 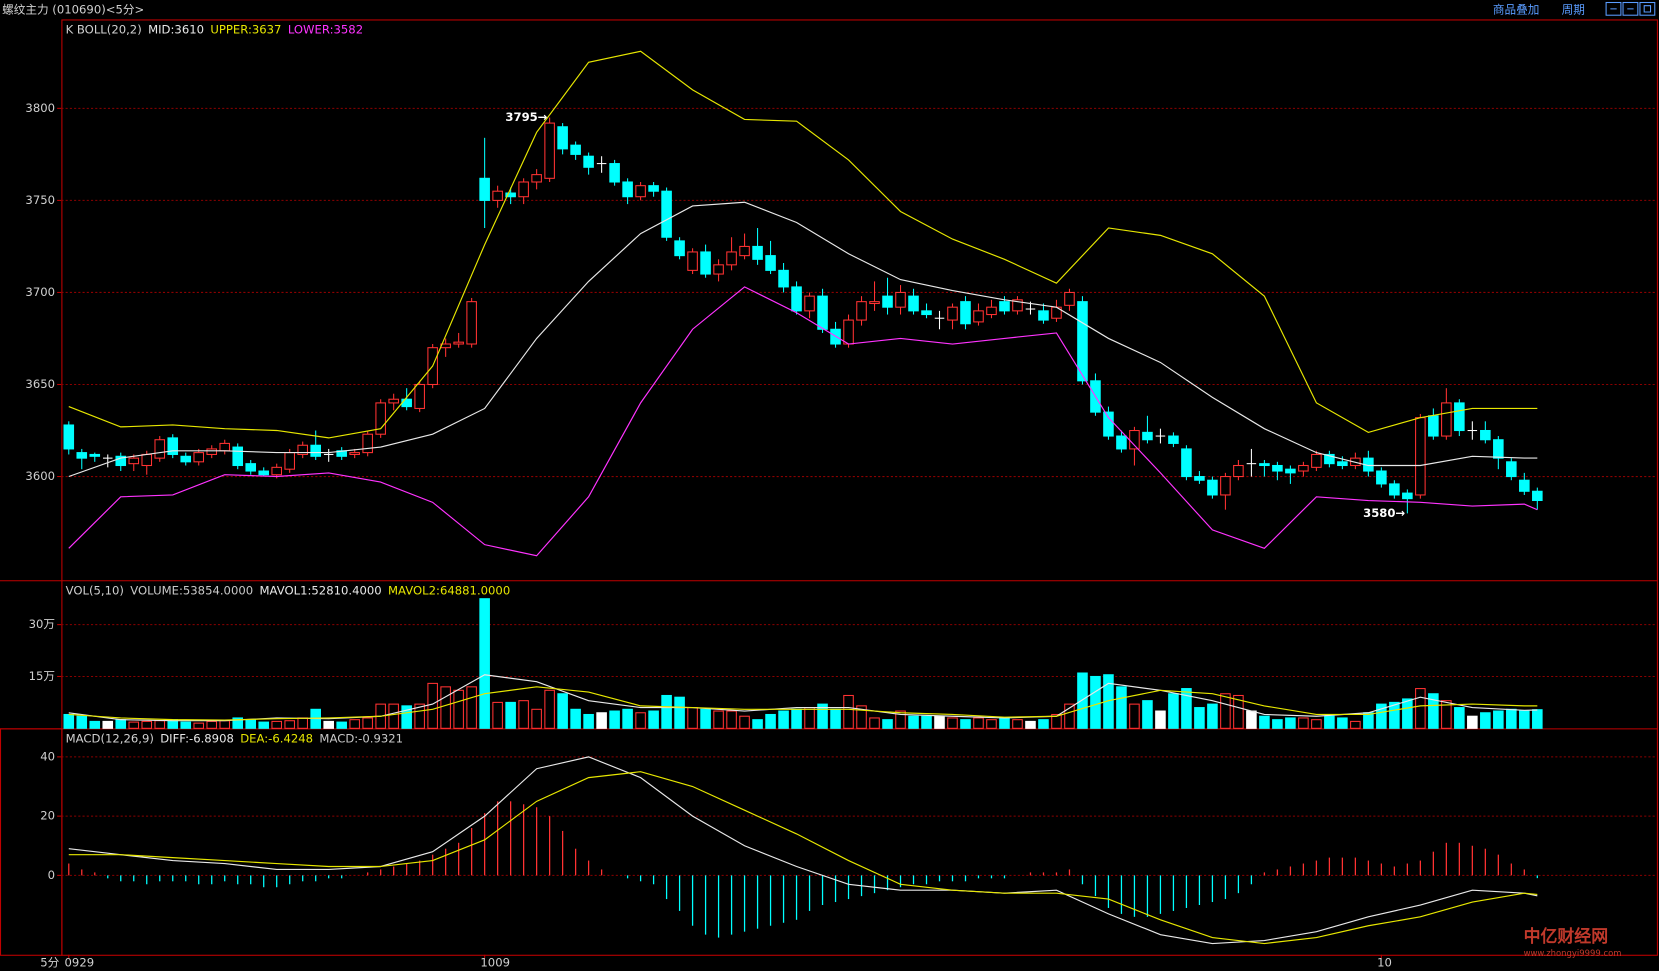 What do you see at coordinates (40, 200) in the screenshot?
I see `y-tick-label: 3750` at bounding box center [40, 200].